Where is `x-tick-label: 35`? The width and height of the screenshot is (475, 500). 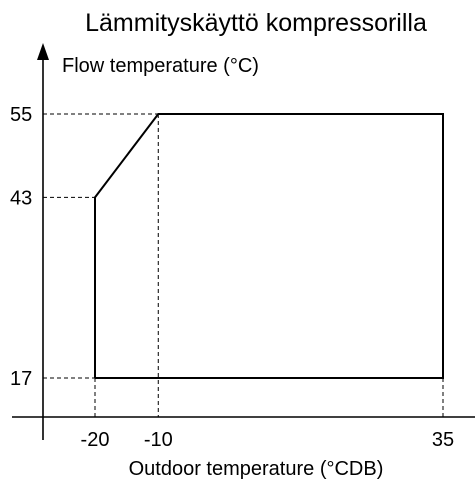
x-tick-label: 35 is located at coordinates (443, 440).